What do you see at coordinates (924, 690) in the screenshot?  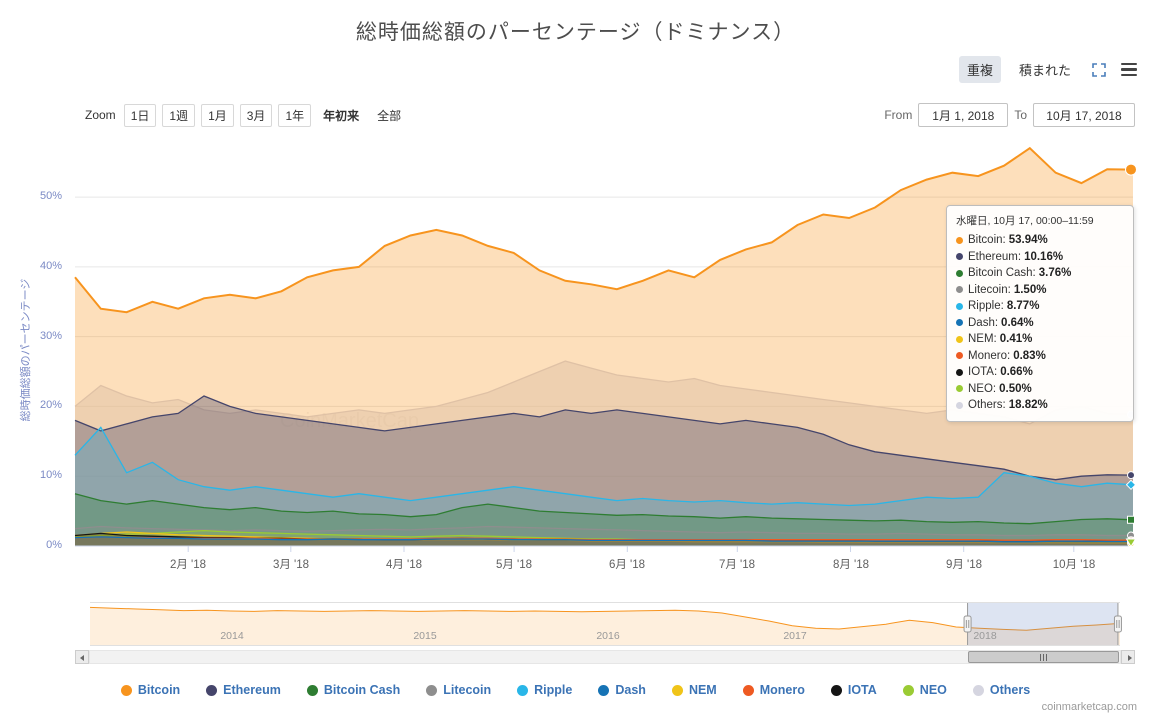 I see `legend-item-neo: NEO` at bounding box center [924, 690].